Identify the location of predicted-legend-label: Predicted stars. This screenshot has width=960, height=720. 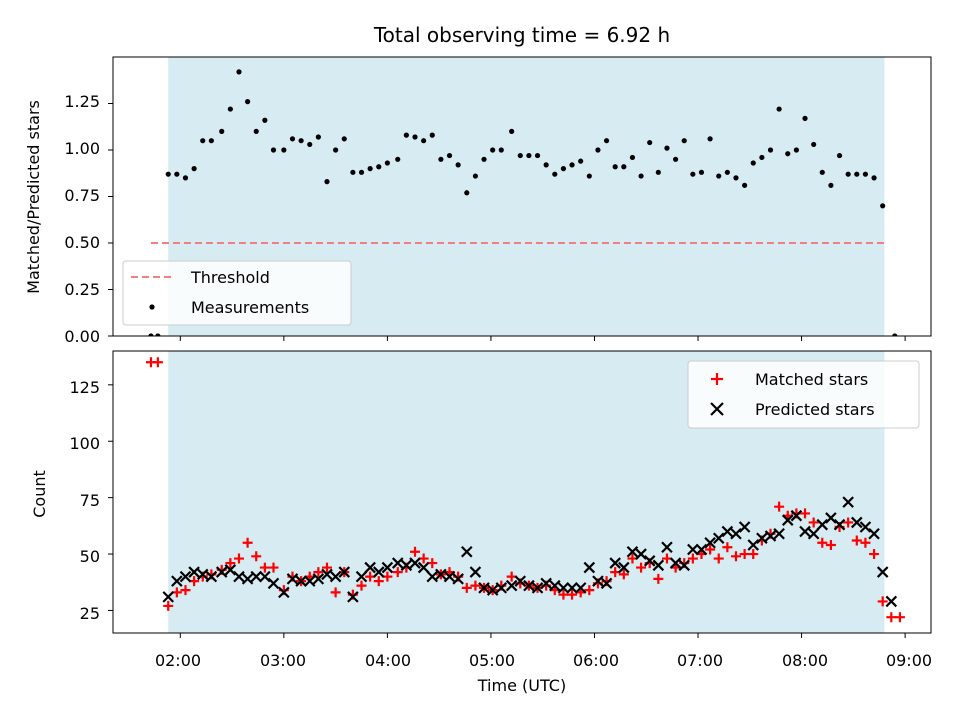
(815, 409).